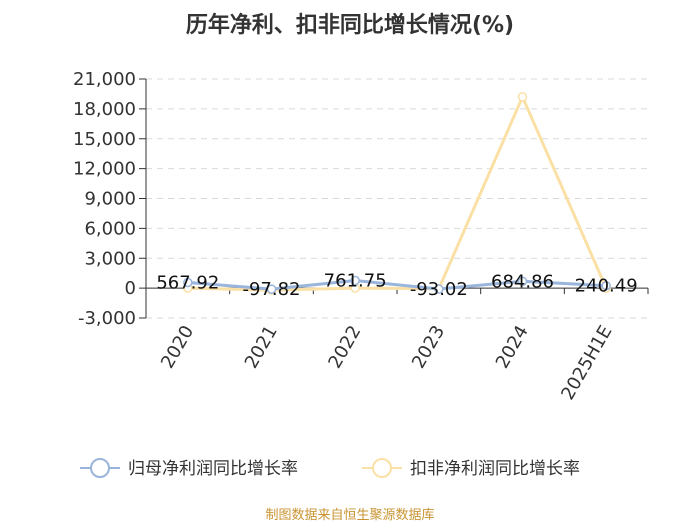 The height and width of the screenshot is (525, 700). What do you see at coordinates (512, 347) in the screenshot?
I see `x-tick-label: 2024` at bounding box center [512, 347].